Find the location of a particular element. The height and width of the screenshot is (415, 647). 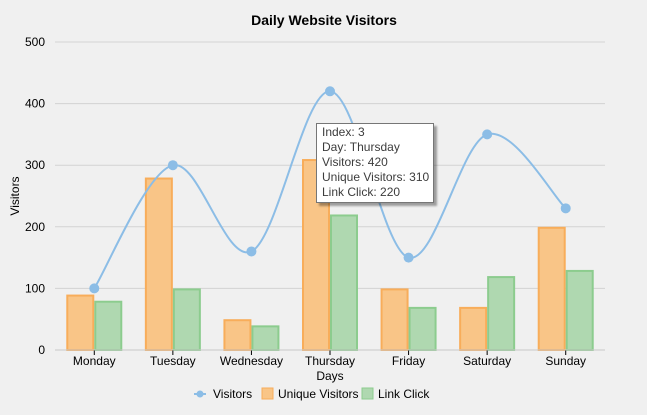

tooltip-line: Index: 3 is located at coordinates (343, 132).